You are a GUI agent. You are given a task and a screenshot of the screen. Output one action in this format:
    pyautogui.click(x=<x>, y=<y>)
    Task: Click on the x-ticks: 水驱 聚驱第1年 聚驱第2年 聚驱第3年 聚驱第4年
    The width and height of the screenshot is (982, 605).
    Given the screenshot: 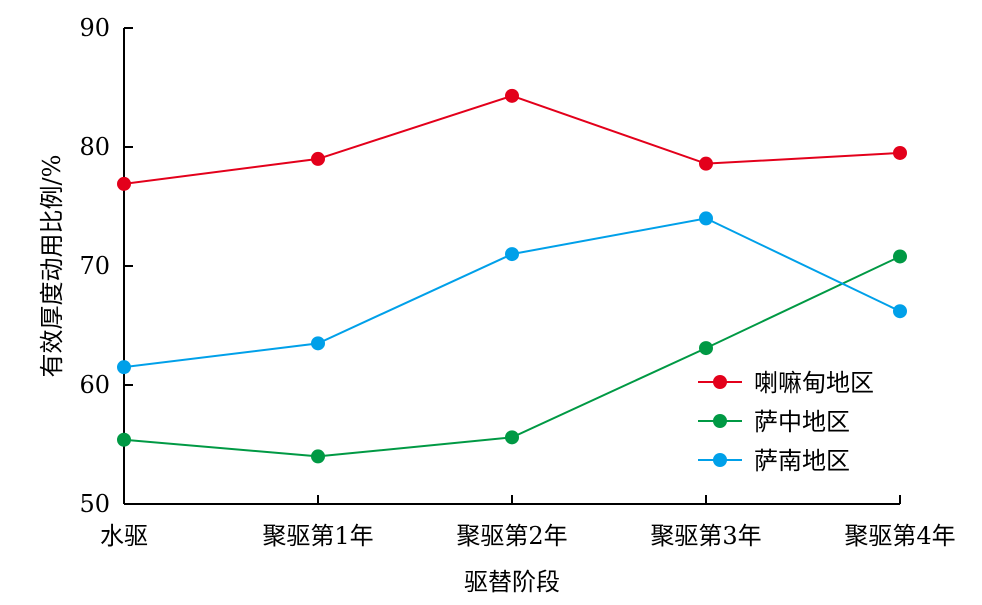 What is the action you would take?
    pyautogui.click(x=528, y=522)
    